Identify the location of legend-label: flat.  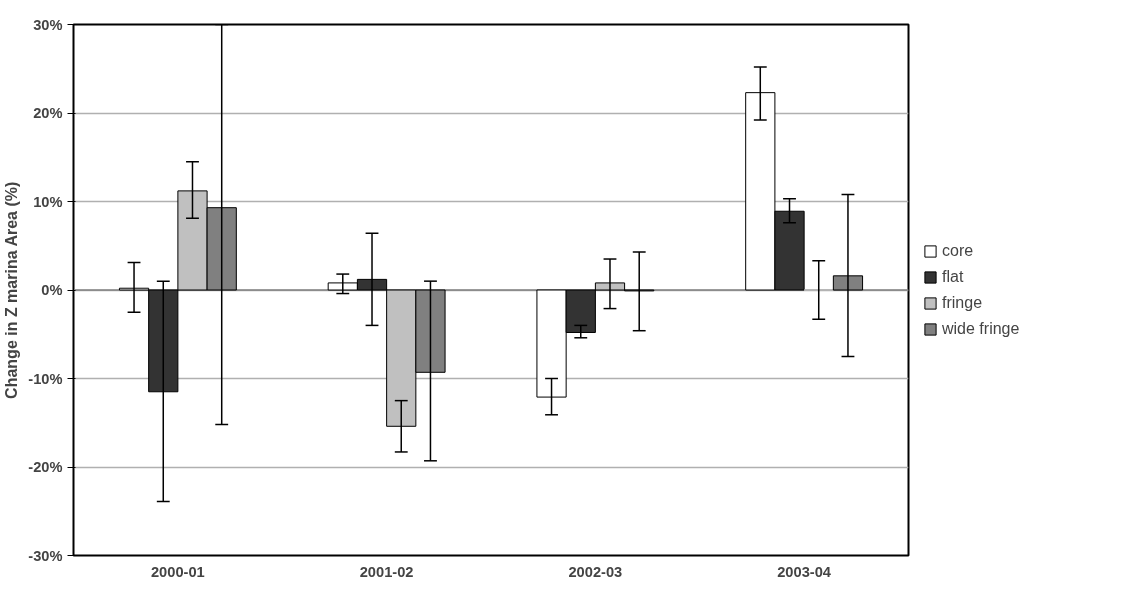
(953, 276).